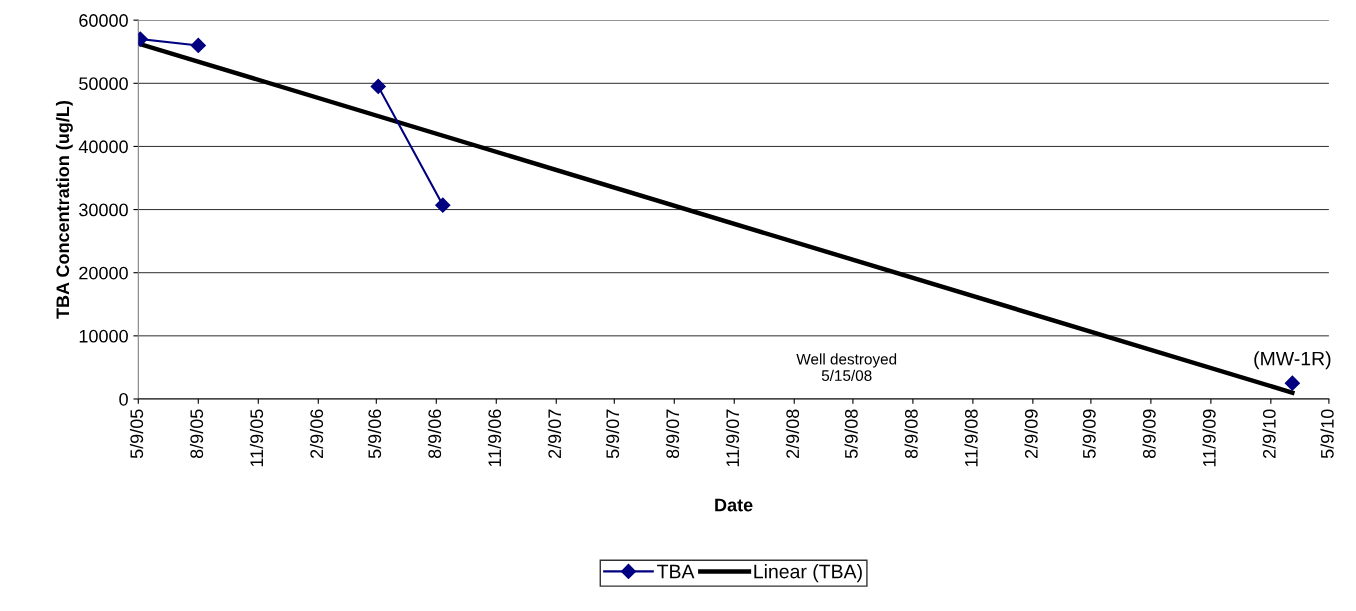 The image size is (1356, 611). I want to click on x-axis-title: Date, so click(734, 505).